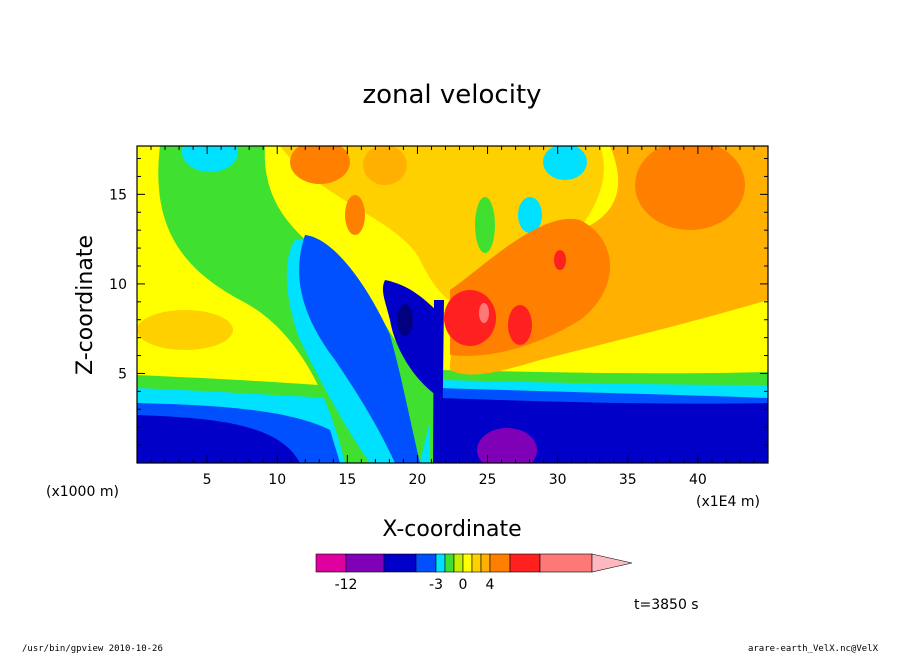 The image size is (904, 654). I want to click on x-tick-label: 20, so click(418, 480).